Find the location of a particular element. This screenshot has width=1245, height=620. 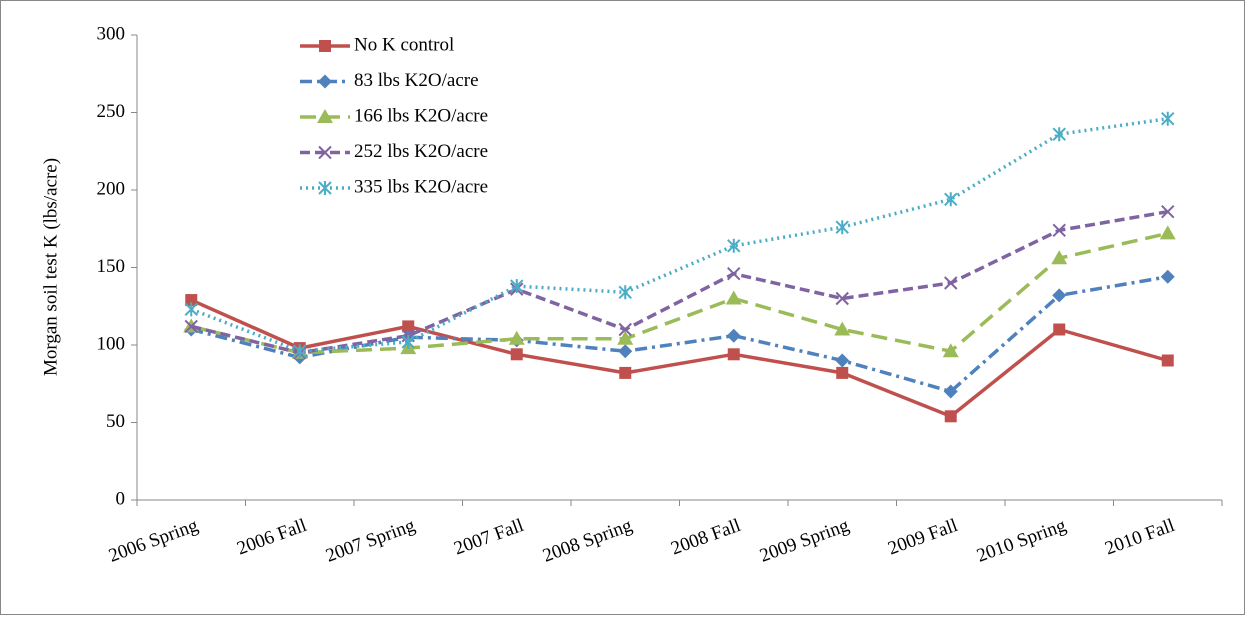

y-tick-label: 0 is located at coordinates (121, 498).